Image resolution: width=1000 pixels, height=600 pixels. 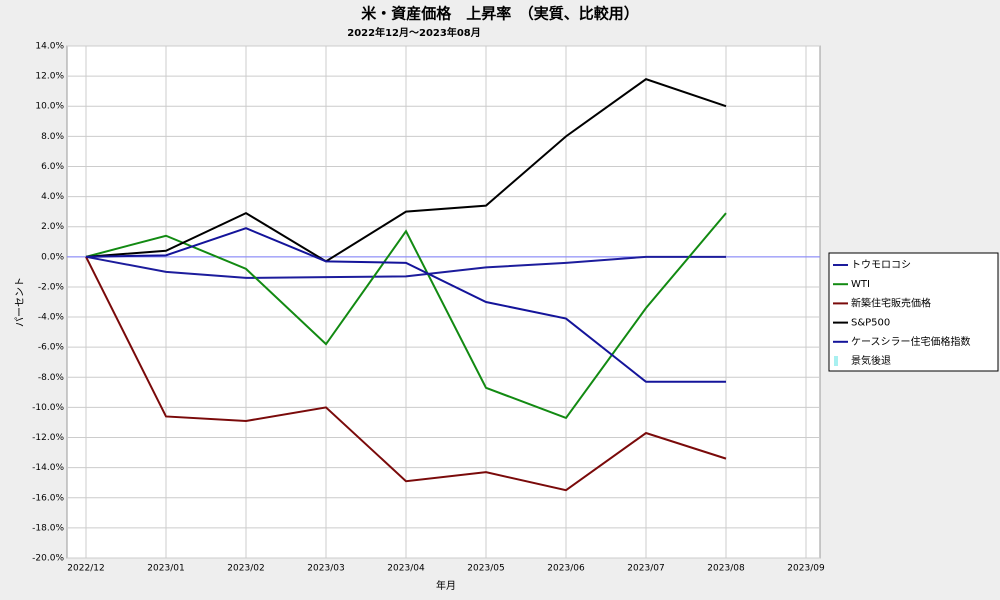 What do you see at coordinates (20, 302) in the screenshot?
I see `y-axis-label: パーセント` at bounding box center [20, 302].